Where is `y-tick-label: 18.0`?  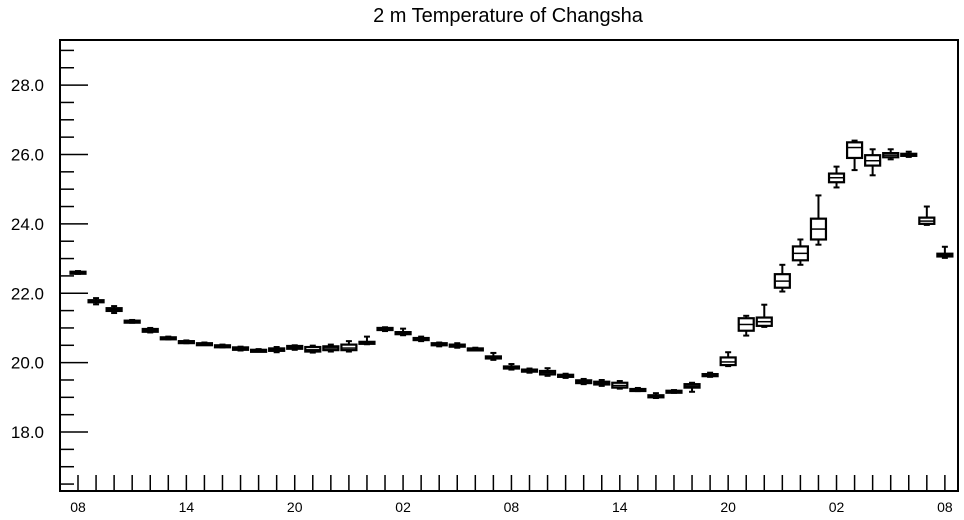 y-tick-label: 18.0 is located at coordinates (27, 432).